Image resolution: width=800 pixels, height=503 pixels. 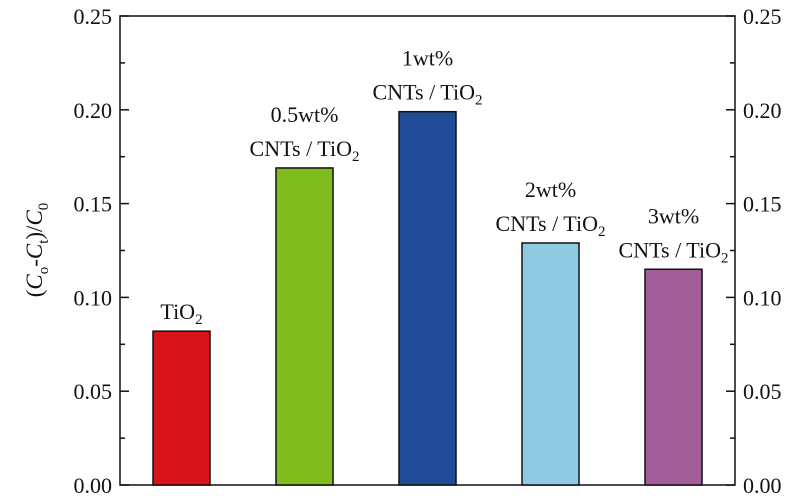 What do you see at coordinates (93, 16) in the screenshot?
I see `y-tick-label: 0.25` at bounding box center [93, 16].